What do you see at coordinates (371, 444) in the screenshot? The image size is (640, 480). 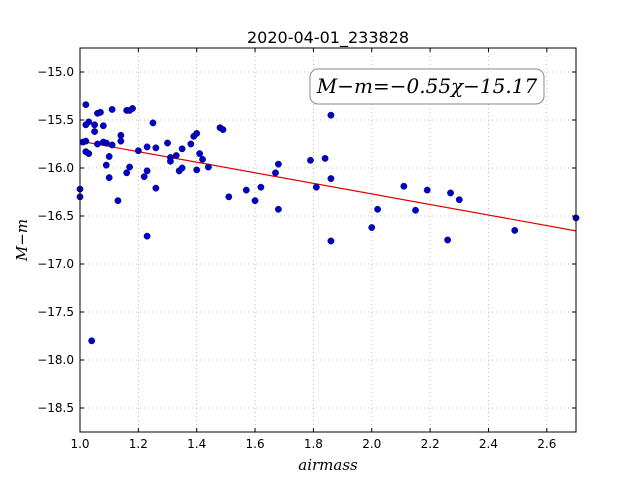 I see `x-tick-label: 2.0` at bounding box center [371, 444].